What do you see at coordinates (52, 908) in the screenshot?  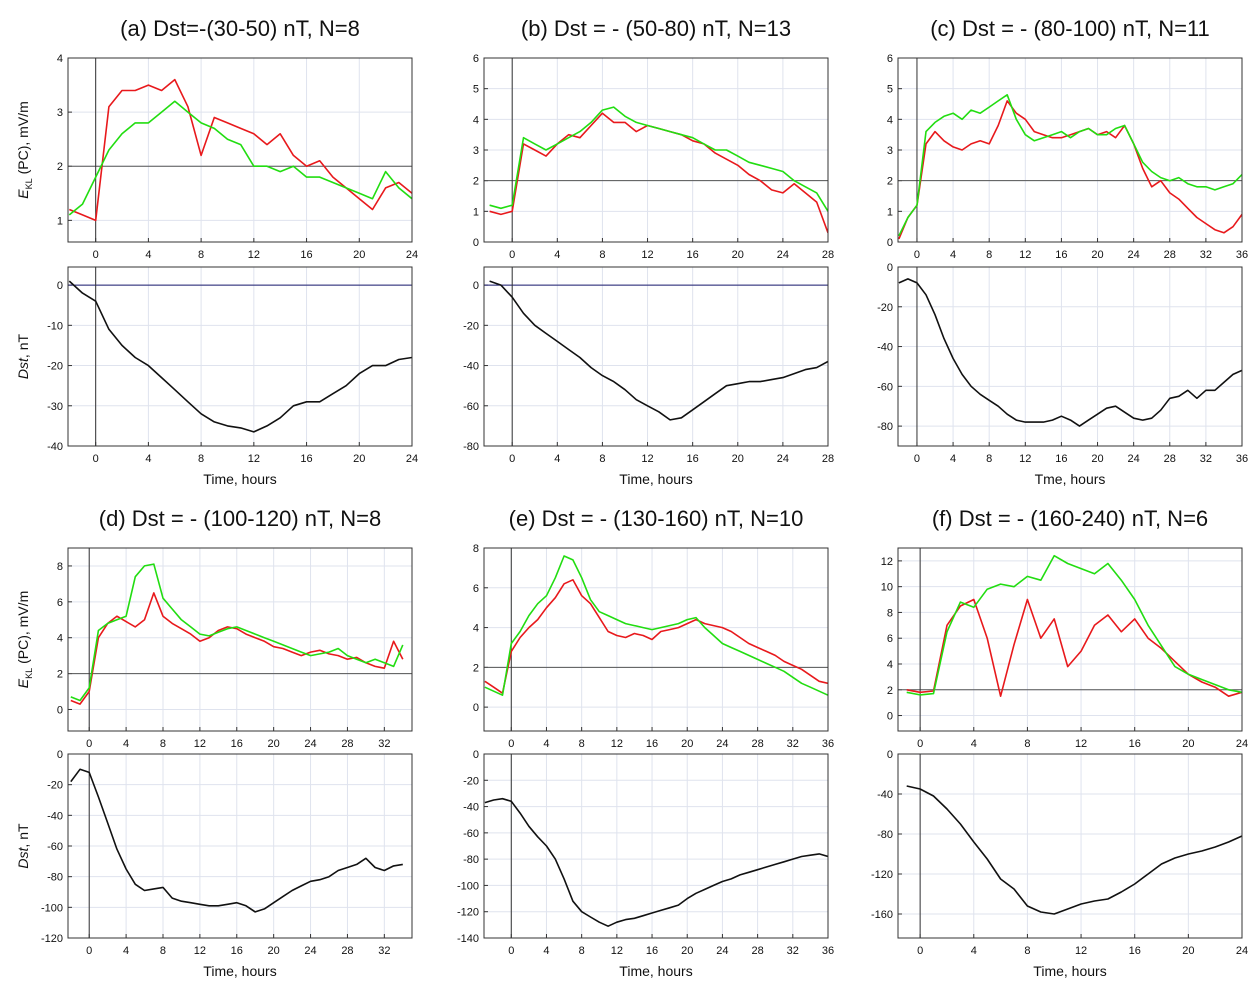 I see `y-tick-label: -100` at bounding box center [52, 908].